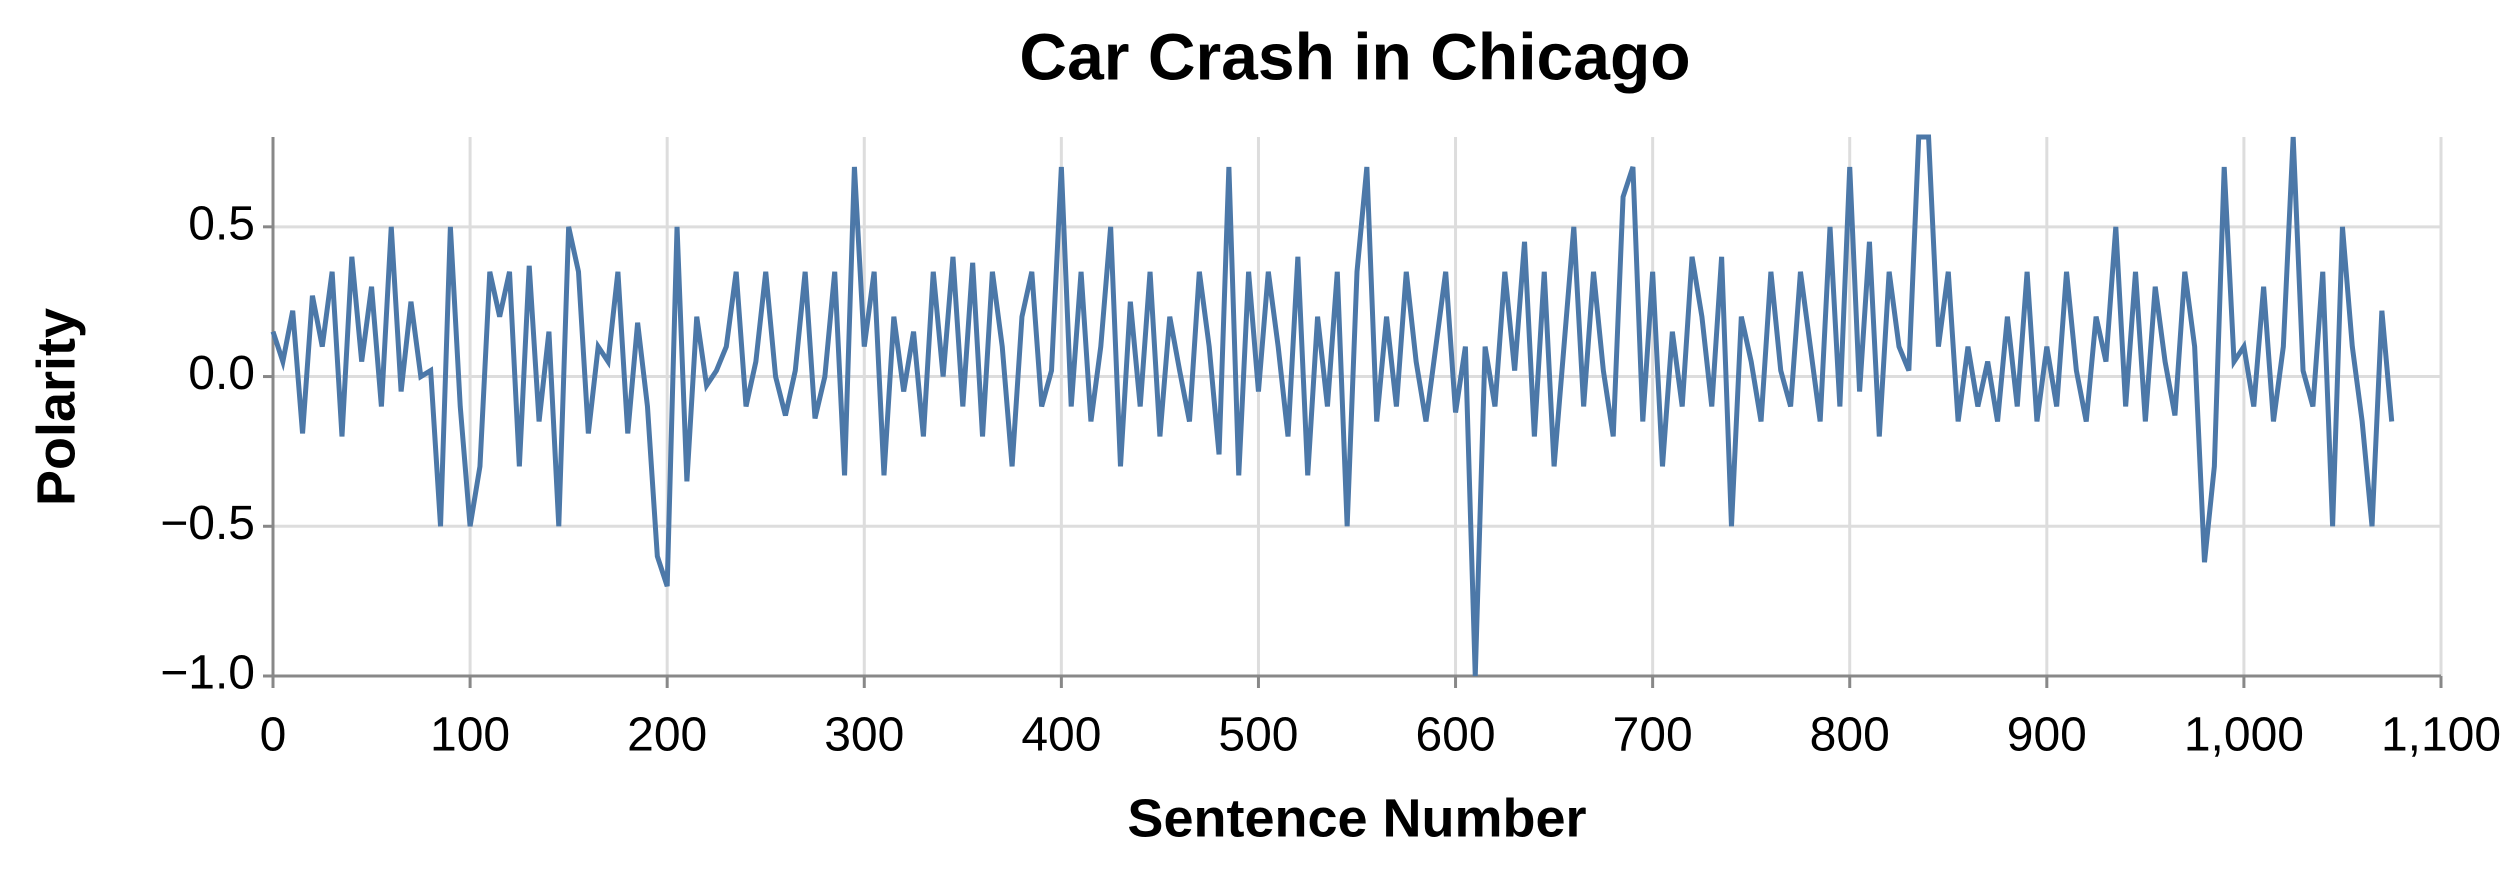  What do you see at coordinates (1455, 735) in the screenshot?
I see `x-tick-label: 600` at bounding box center [1455, 735].